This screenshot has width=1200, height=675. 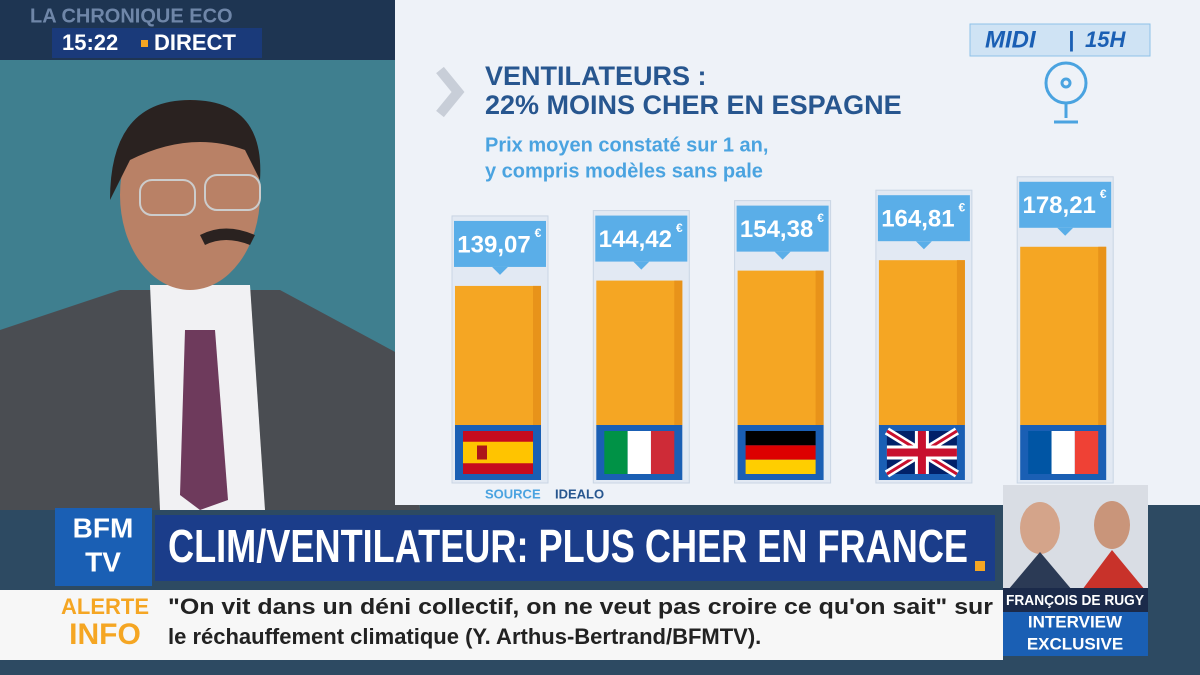 I want to click on inset-tag: INTERVIEW, so click(x=1075, y=621).